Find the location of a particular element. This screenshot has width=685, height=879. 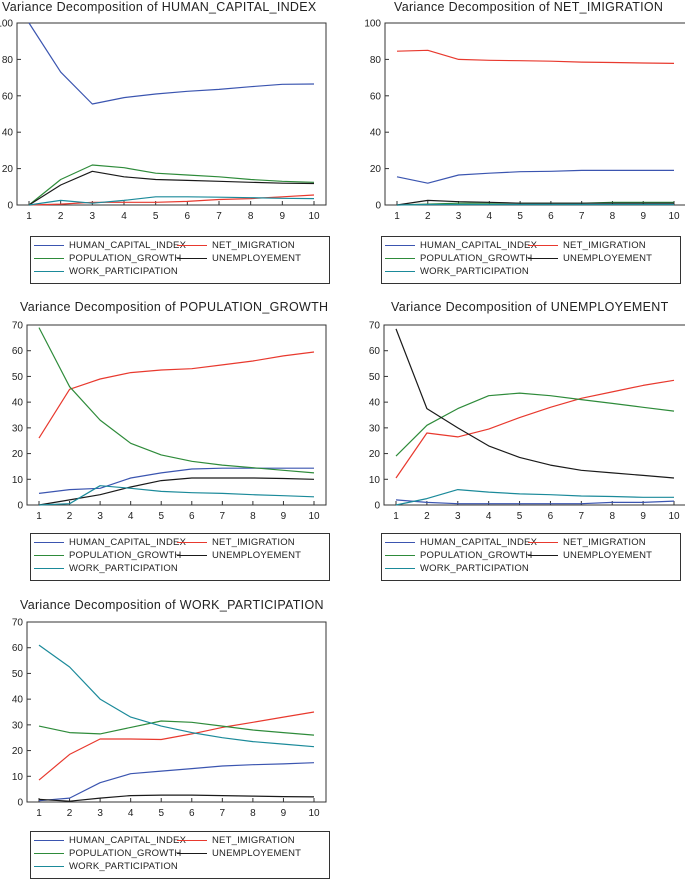

legend-label: NET_IMIGRATION is located at coordinates (604, 542).